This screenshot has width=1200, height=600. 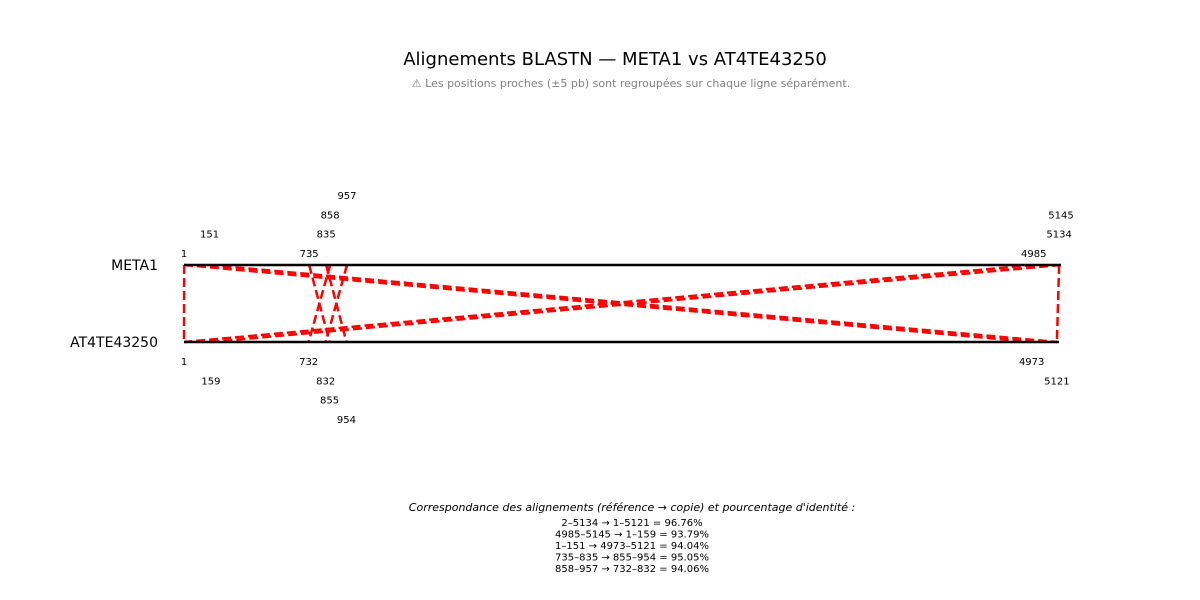 What do you see at coordinates (309, 254) in the screenshot?
I see `ref-position-label: 735` at bounding box center [309, 254].